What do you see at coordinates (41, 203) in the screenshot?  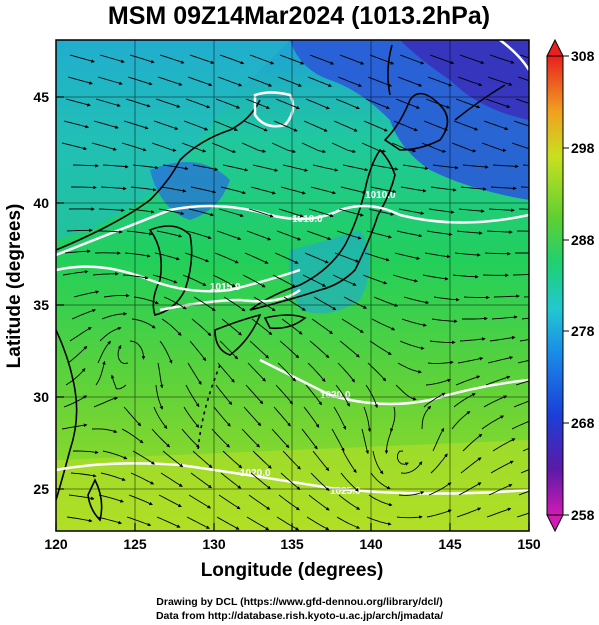 I see `y-tick-label: 40` at bounding box center [41, 203].